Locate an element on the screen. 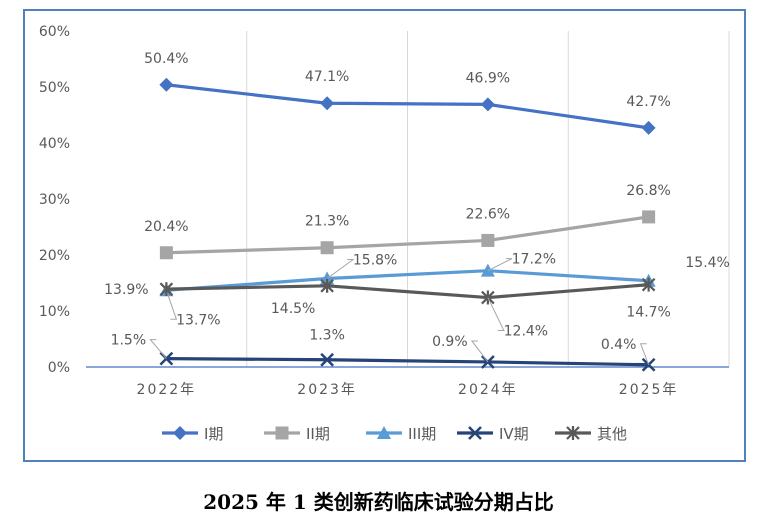 The image size is (757, 524). y-tick-label: 10% is located at coordinates (54, 312).